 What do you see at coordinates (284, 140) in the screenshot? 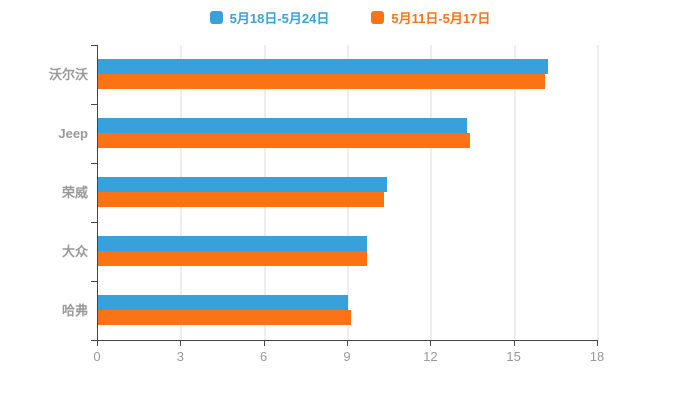
I see `bar-series1-Jeep` at bounding box center [284, 140].